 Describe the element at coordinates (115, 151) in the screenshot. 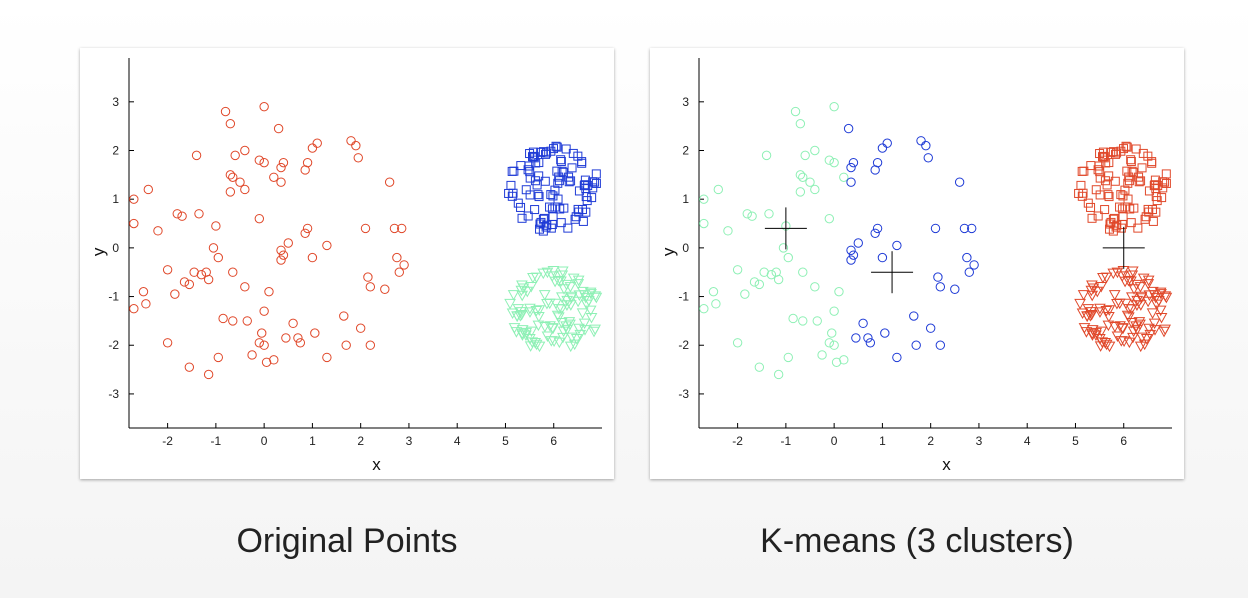

I see `y-tick-label: 2` at that location.